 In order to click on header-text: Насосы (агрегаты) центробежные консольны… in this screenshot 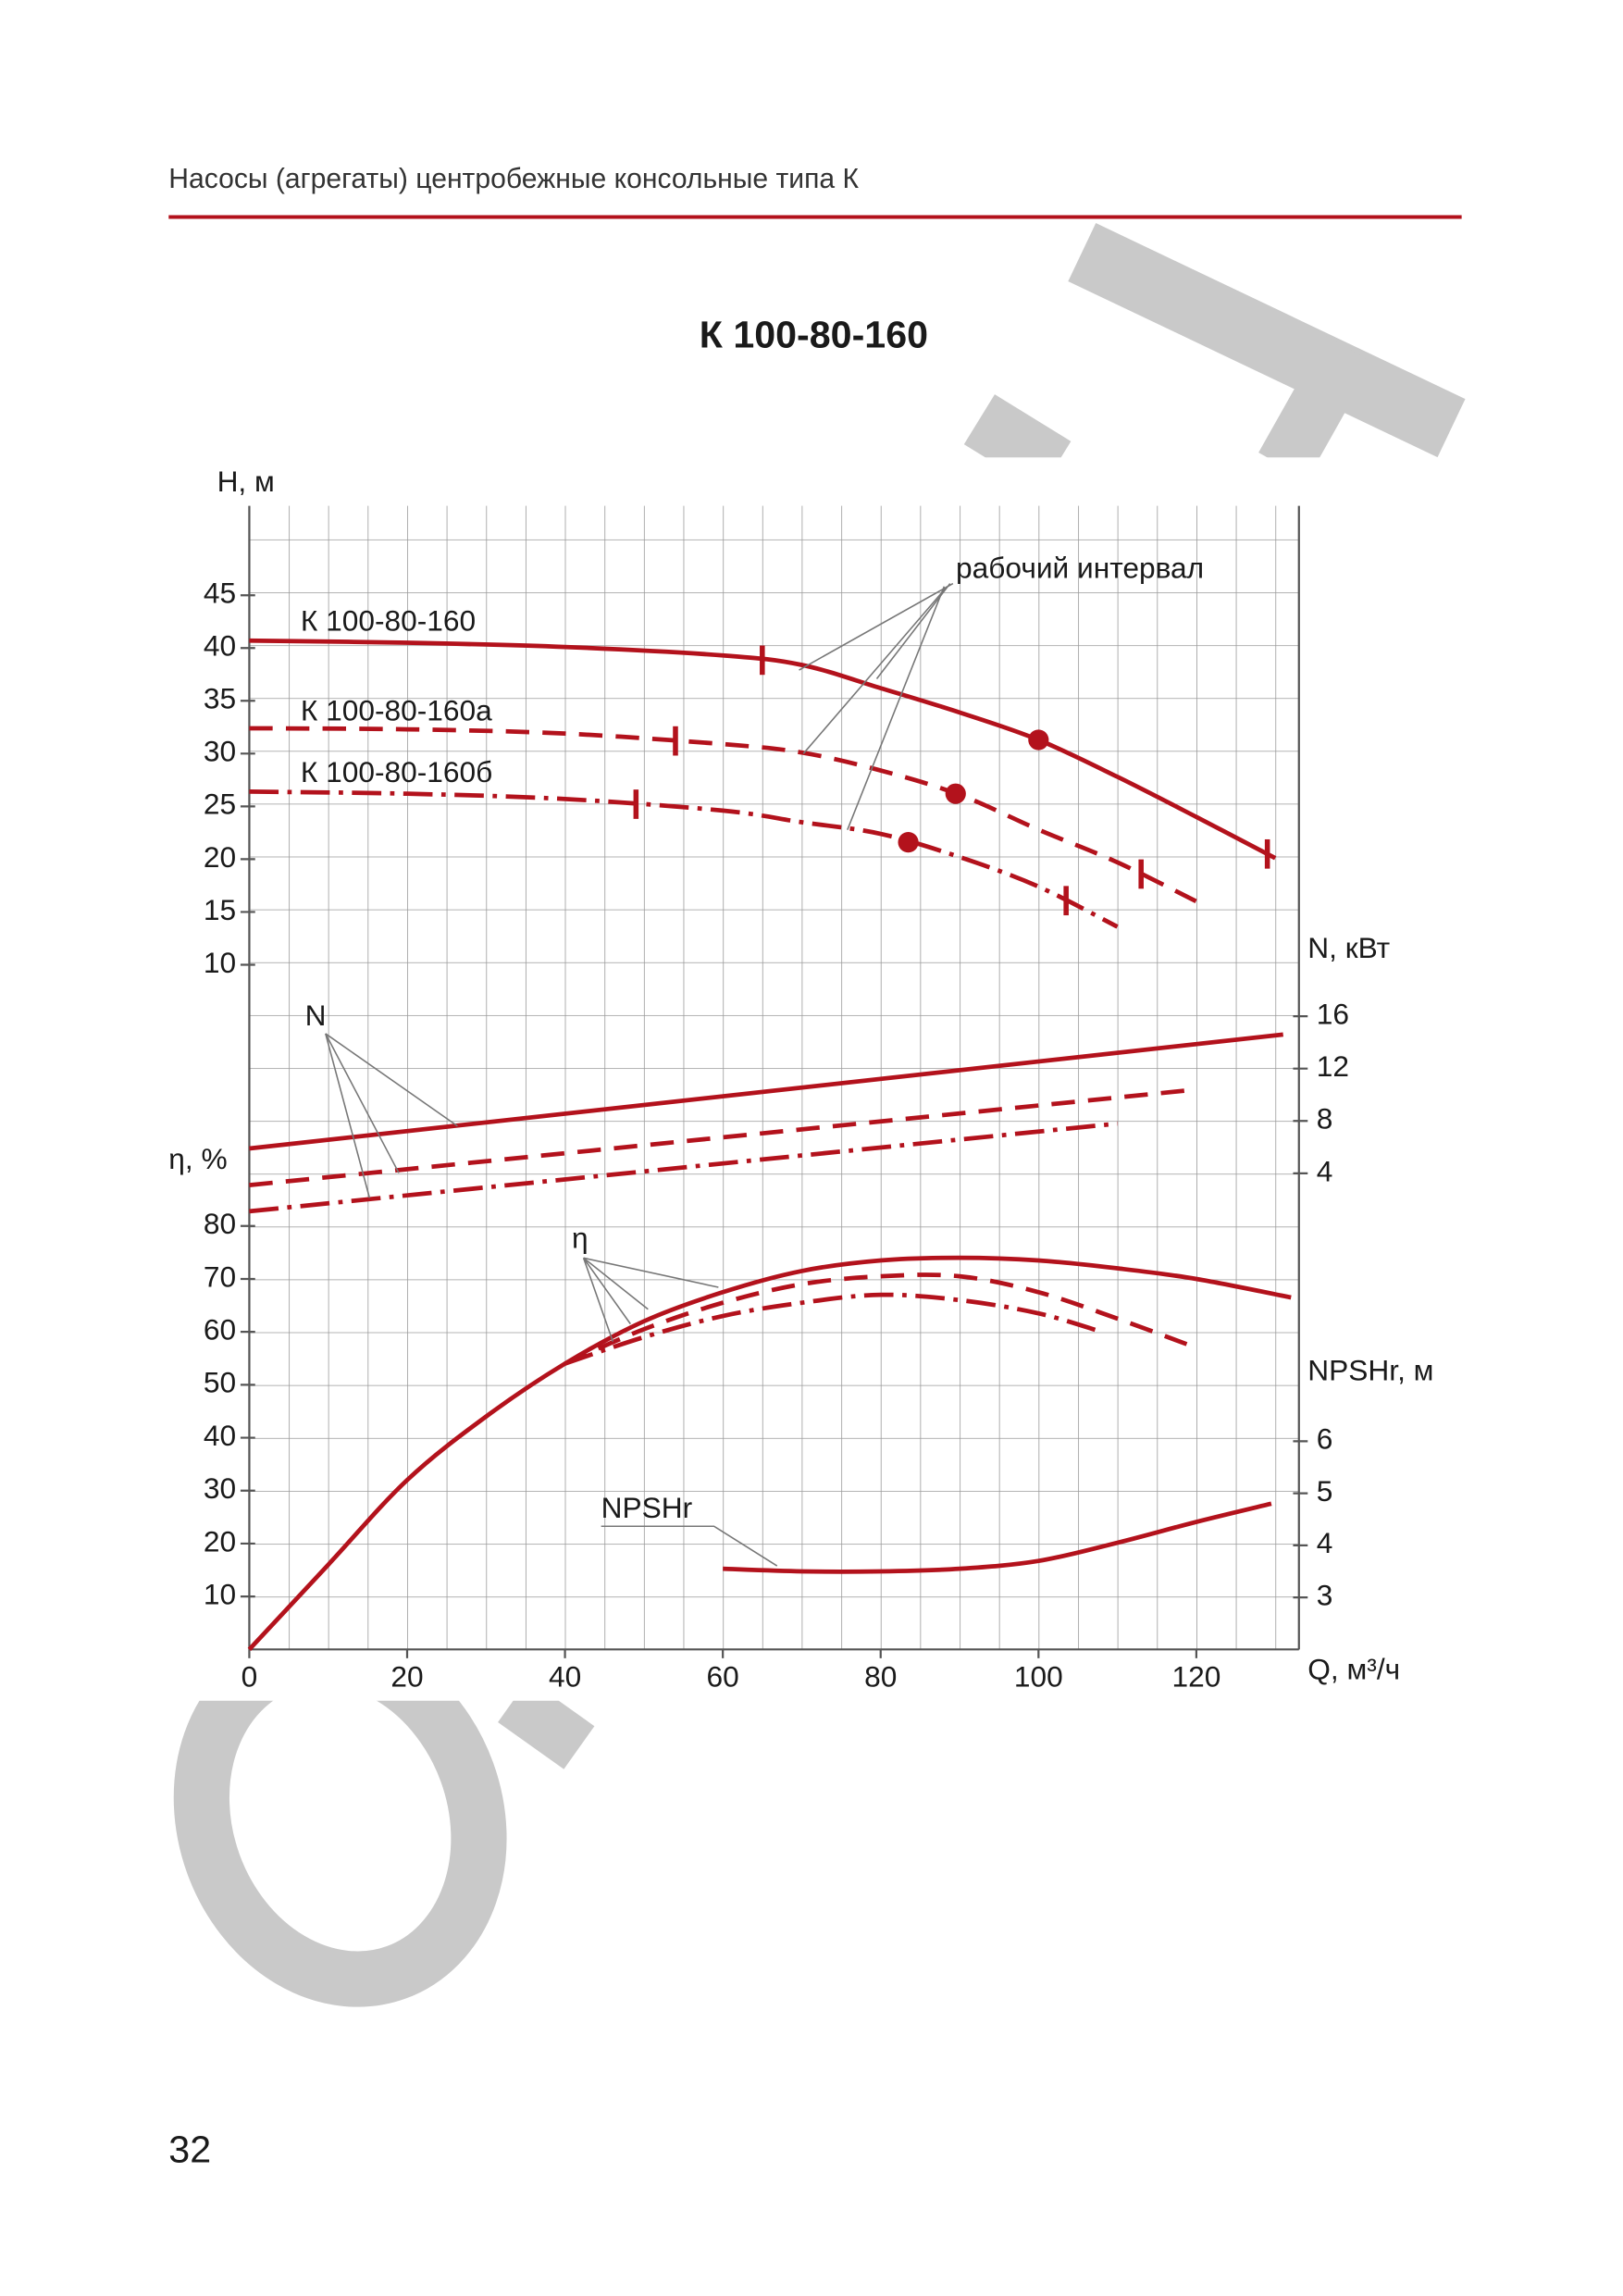, I will do `click(513, 179)`.